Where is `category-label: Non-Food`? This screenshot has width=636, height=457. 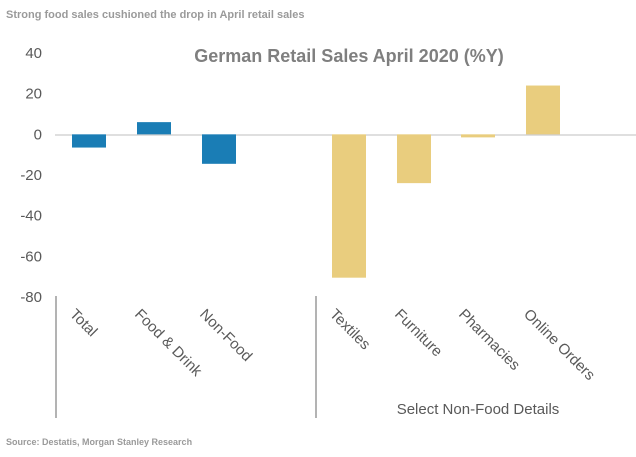 category-label: Non-Food is located at coordinates (225, 335).